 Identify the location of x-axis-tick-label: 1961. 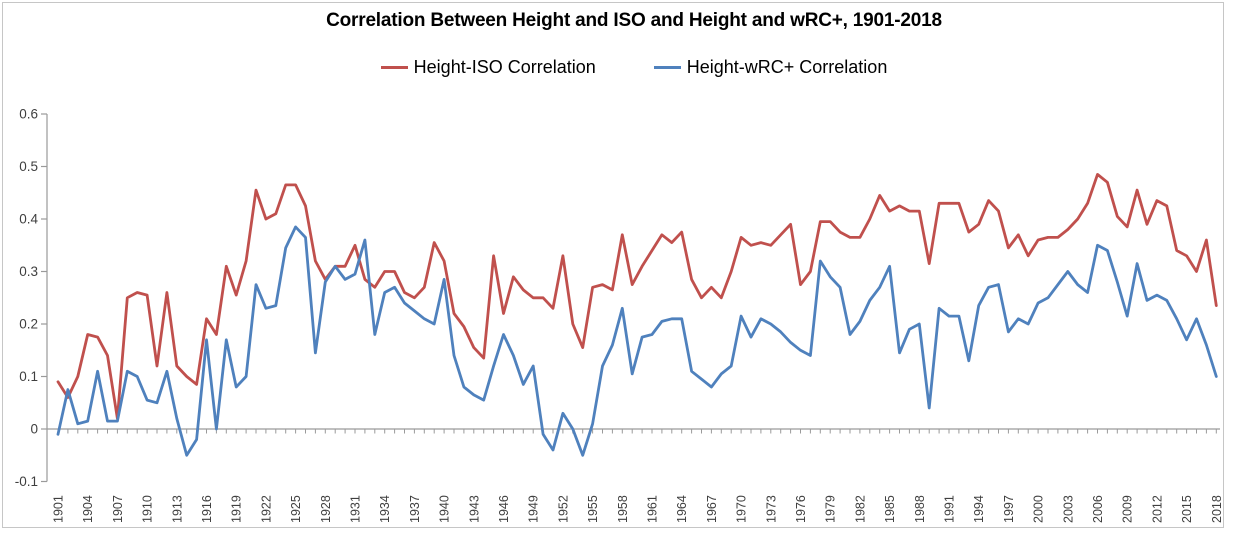
(653, 509).